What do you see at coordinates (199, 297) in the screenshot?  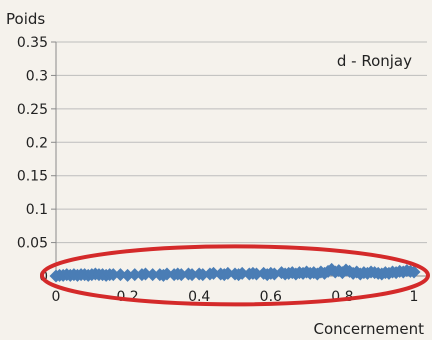 I see `x-tick-label: 0.4` at bounding box center [199, 297].